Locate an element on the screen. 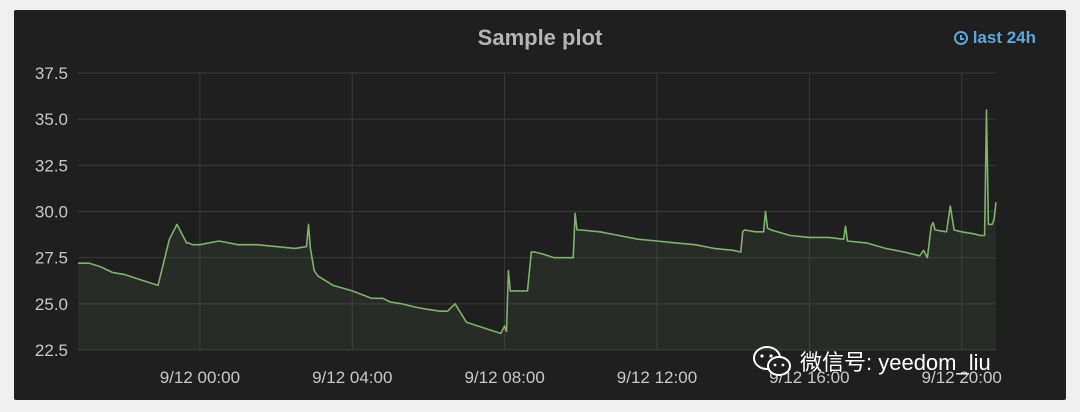  y-tick-label: 37.5 is located at coordinates (51, 73).